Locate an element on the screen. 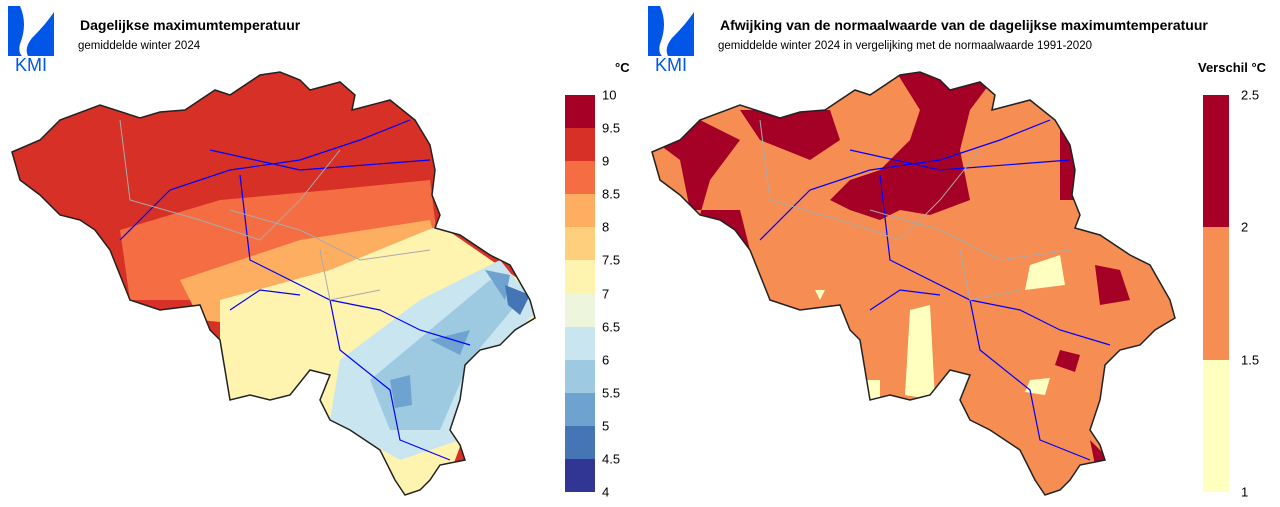 Image resolution: width=1280 pixels, height=507 pixels. legend-label: 4 is located at coordinates (606, 492).